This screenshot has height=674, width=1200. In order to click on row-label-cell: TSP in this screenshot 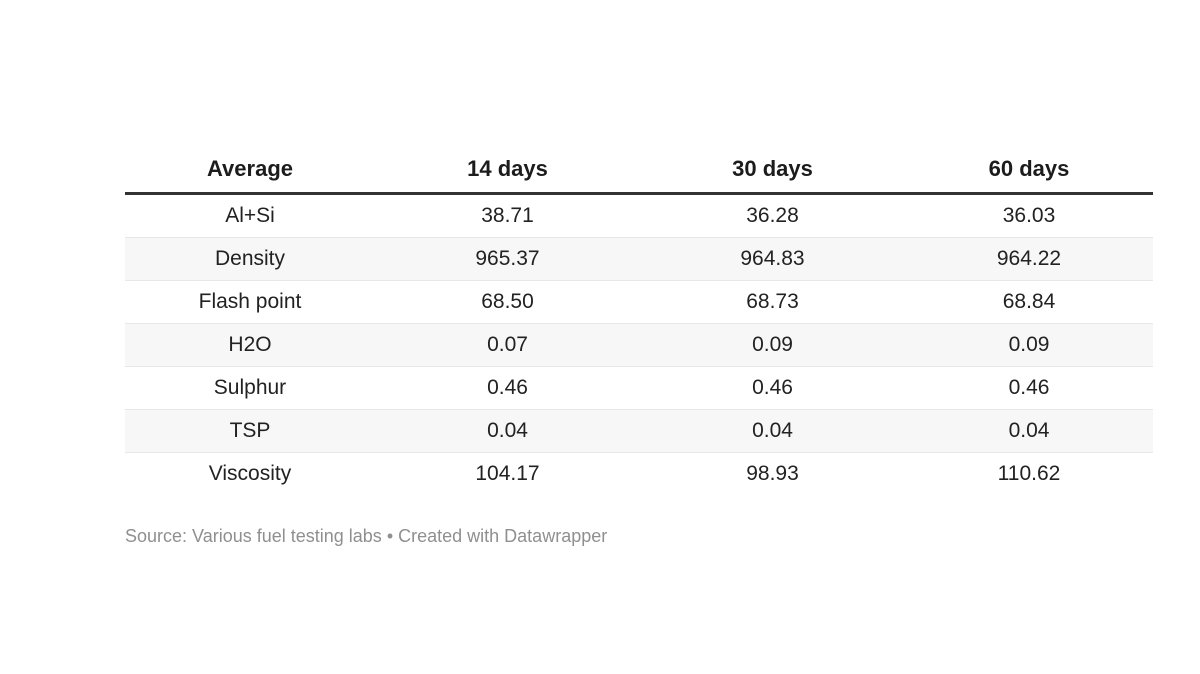, I will do `click(250, 430)`.